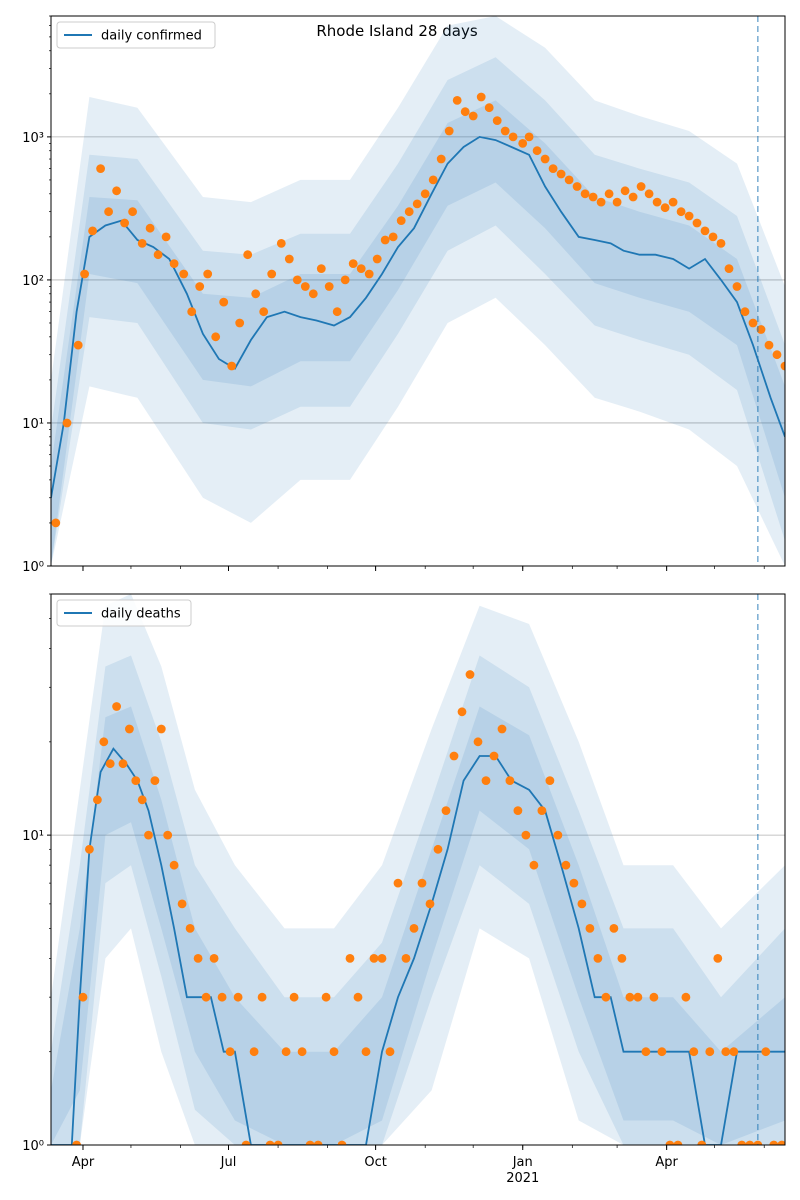  I want to click on legend-box, so click(136, 35).